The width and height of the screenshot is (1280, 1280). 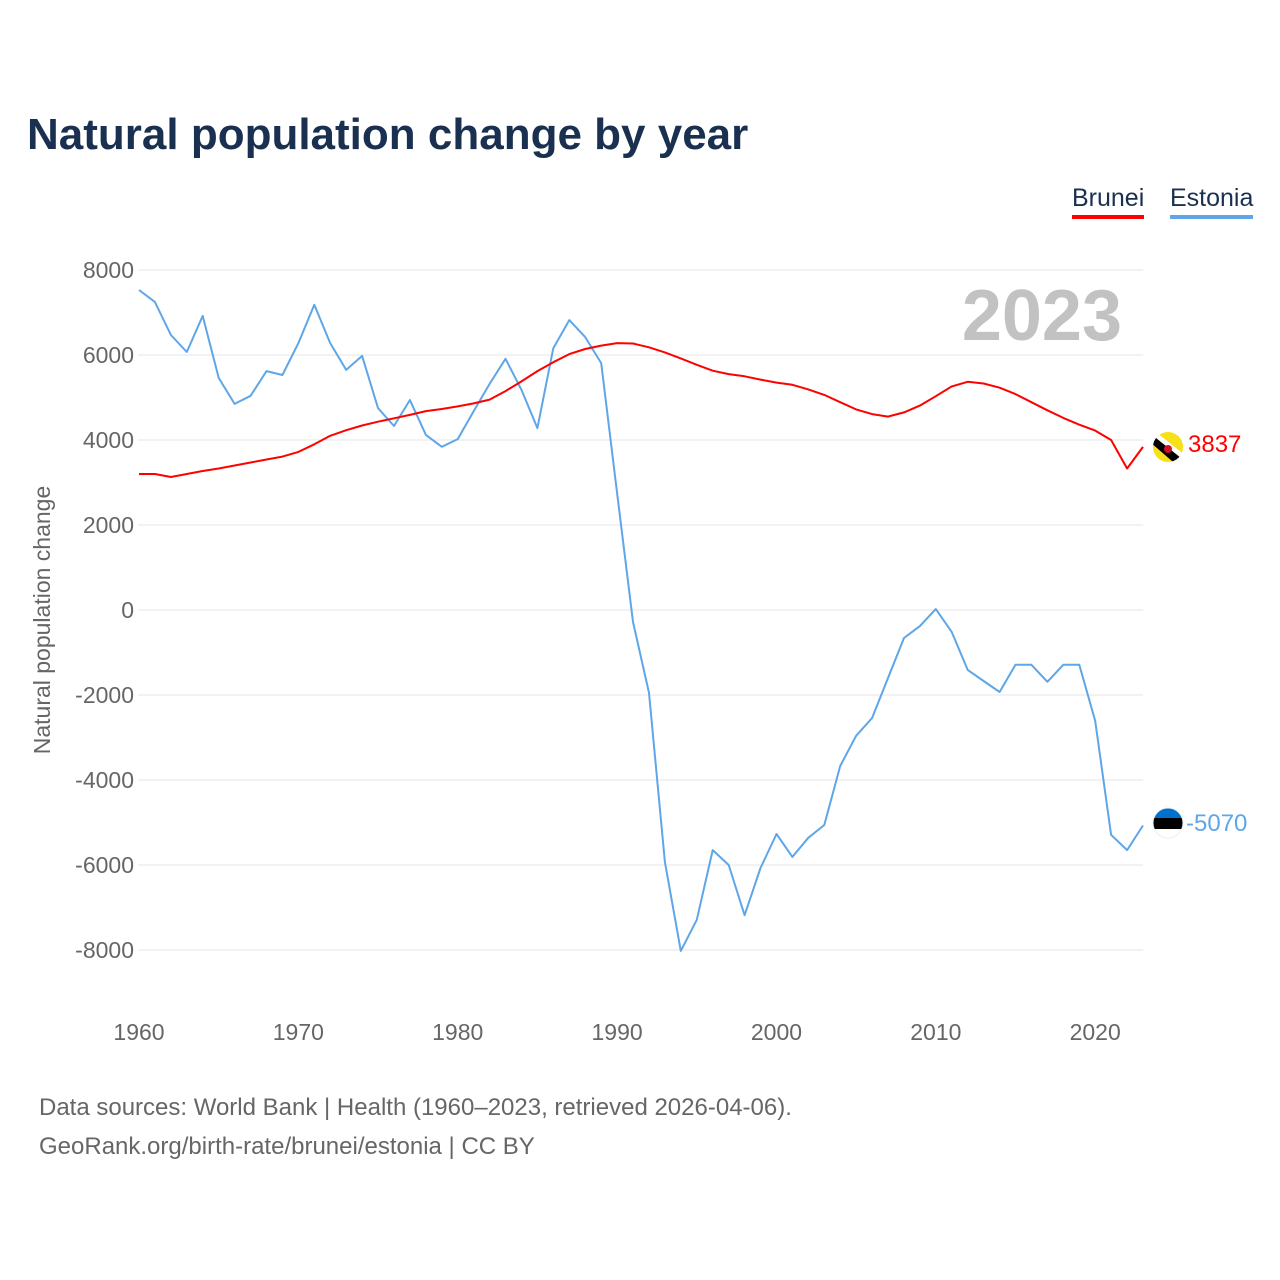 What do you see at coordinates (457, 1032) in the screenshot?
I see `x-tick-label: 1980` at bounding box center [457, 1032].